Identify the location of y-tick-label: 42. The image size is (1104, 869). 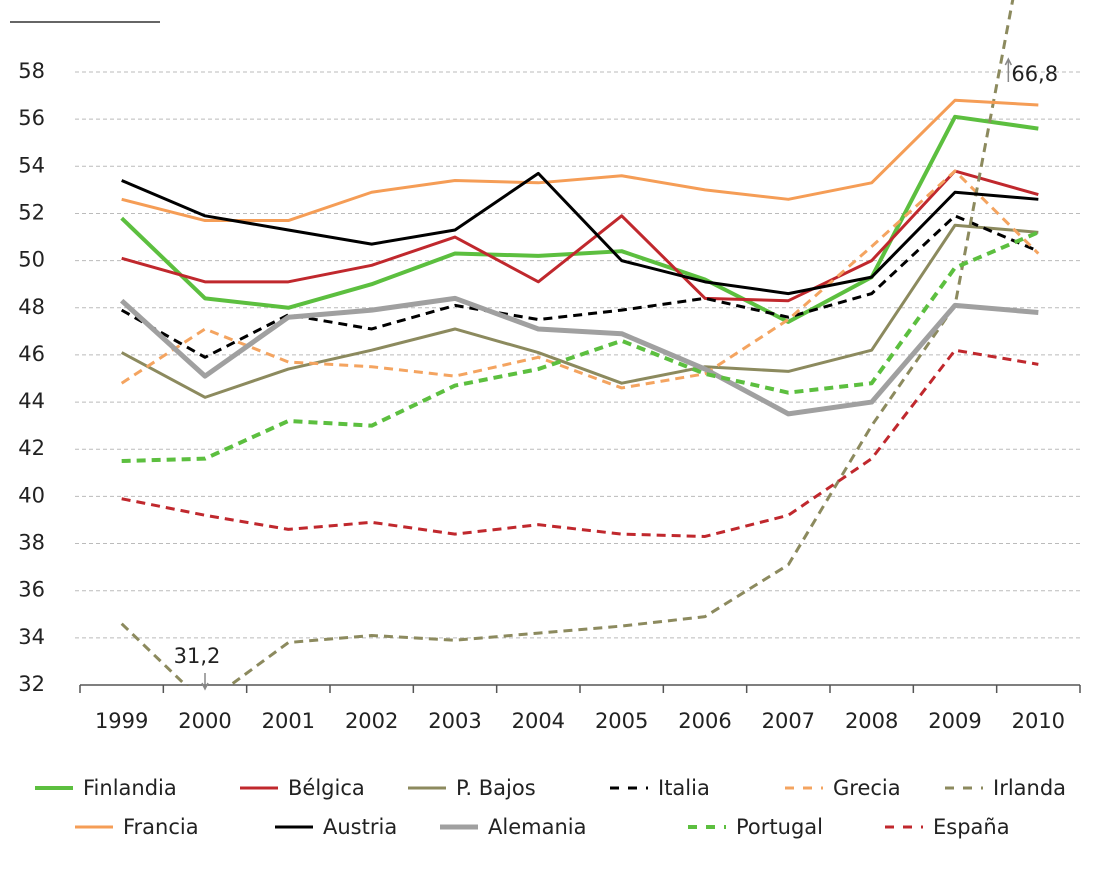
(31, 448).